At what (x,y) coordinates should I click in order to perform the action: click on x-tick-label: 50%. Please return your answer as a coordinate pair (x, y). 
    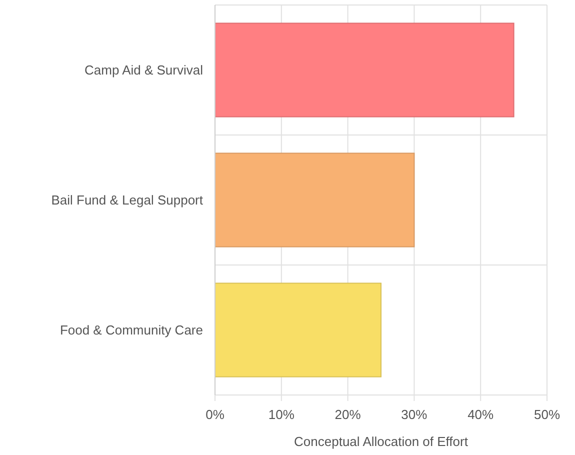
    Looking at the image, I should click on (547, 414).